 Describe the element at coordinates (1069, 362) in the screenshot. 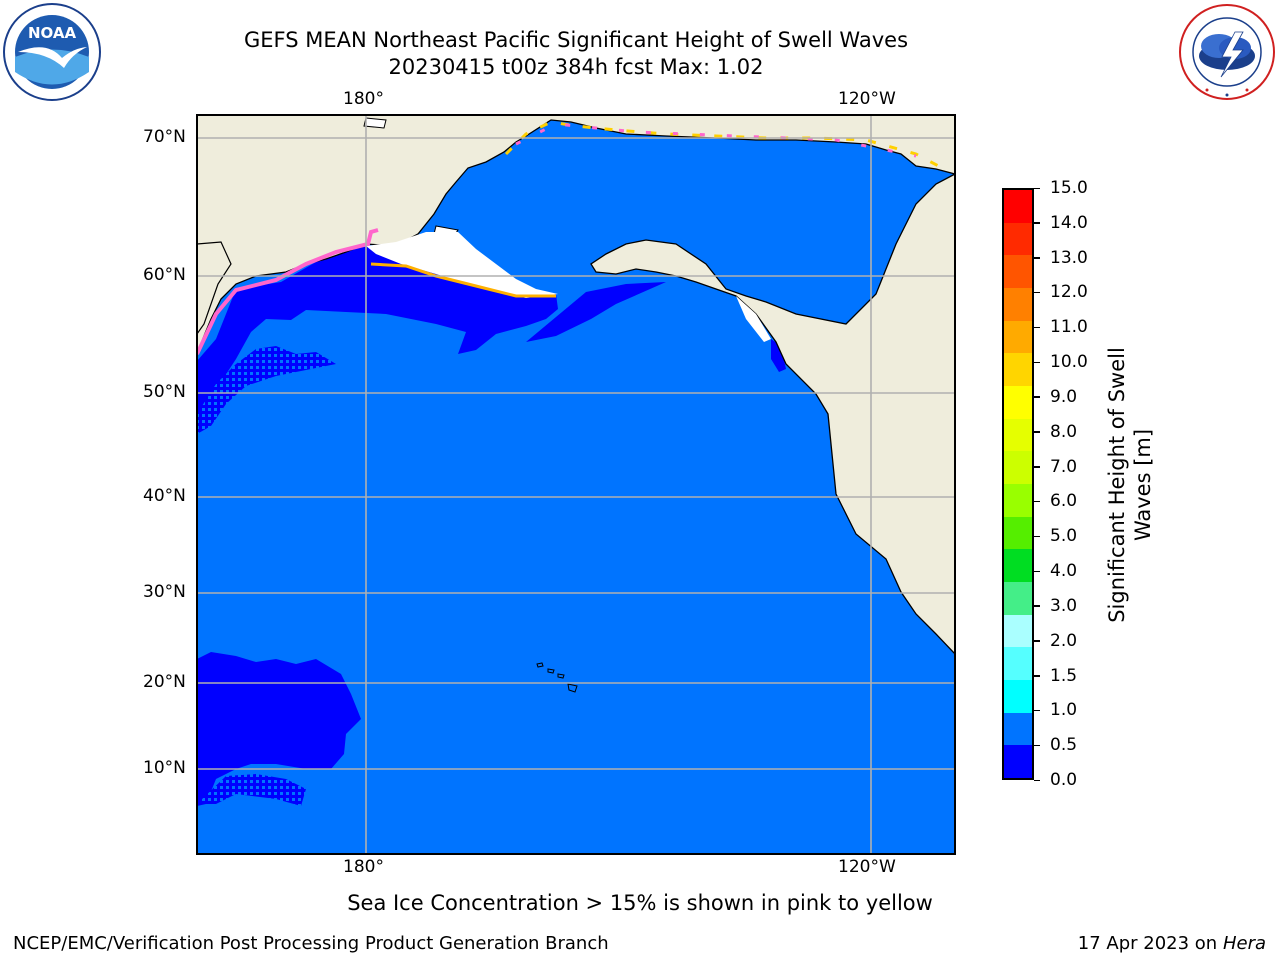

I see `colorbar-tick-label: 10.0` at that location.